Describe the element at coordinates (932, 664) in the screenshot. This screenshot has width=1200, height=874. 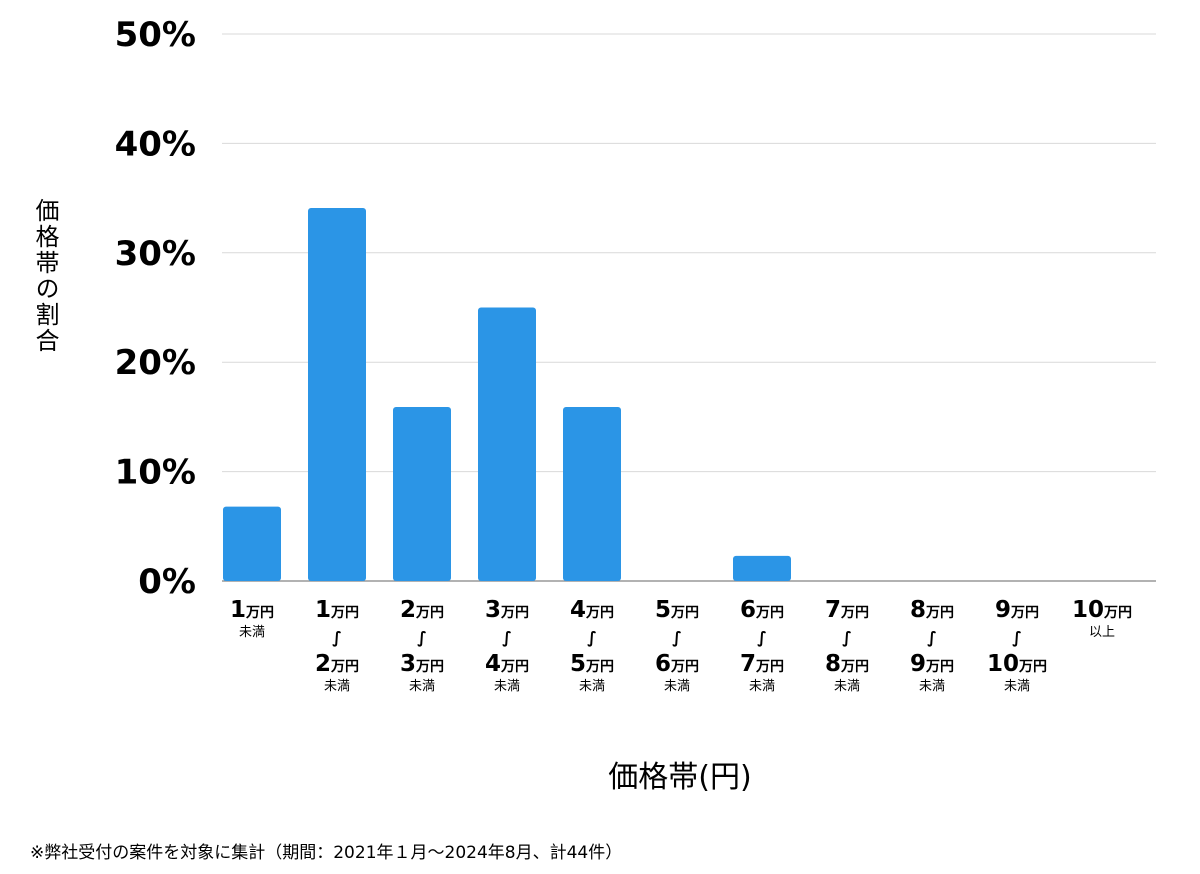
I see `x-tick-label-to: 9万円` at that location.